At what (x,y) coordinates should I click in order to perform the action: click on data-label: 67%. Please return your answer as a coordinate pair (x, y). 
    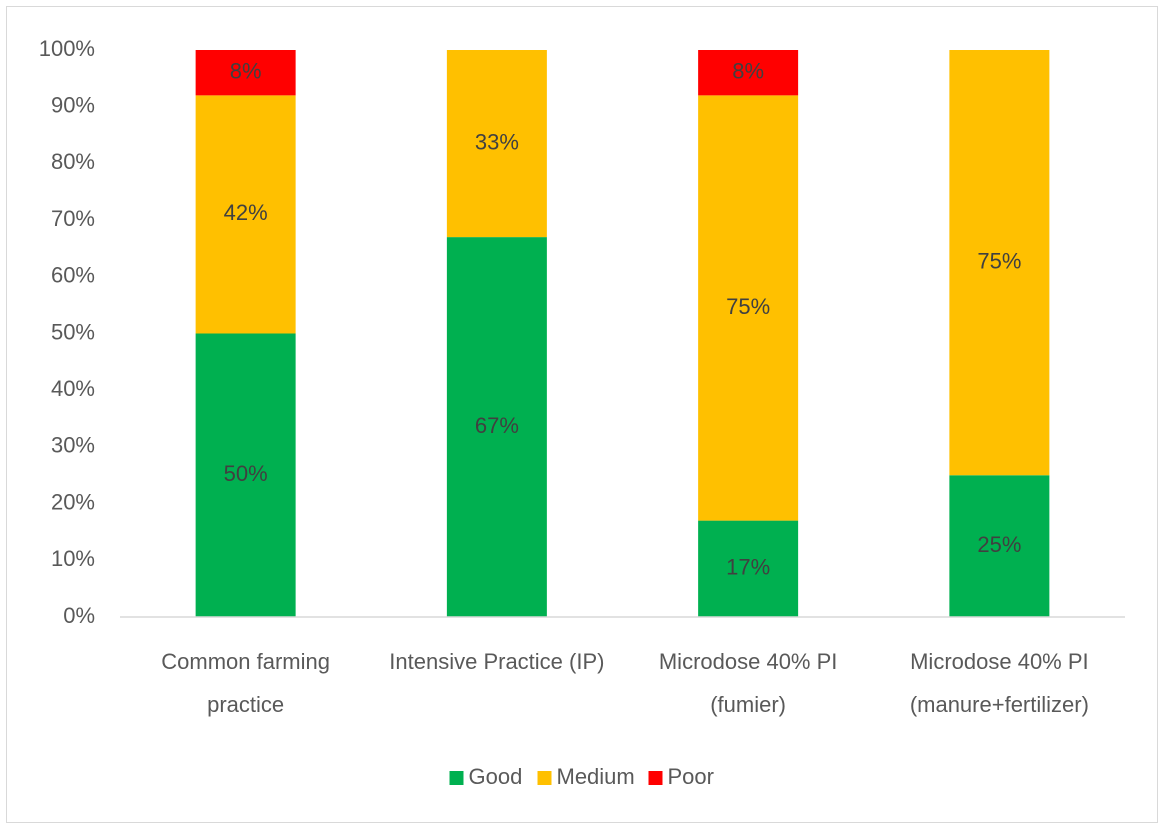
    Looking at the image, I should click on (497, 425).